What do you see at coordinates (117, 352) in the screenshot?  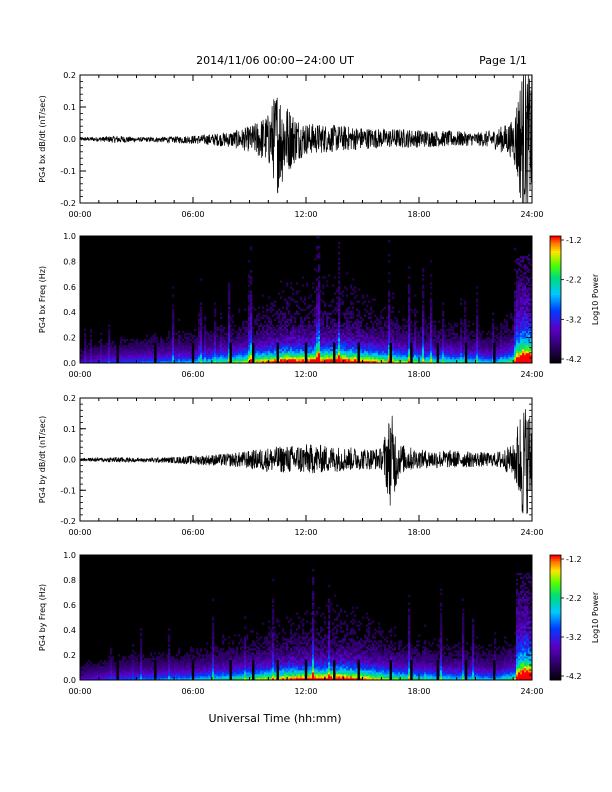 I see `data-gap-mark` at bounding box center [117, 352].